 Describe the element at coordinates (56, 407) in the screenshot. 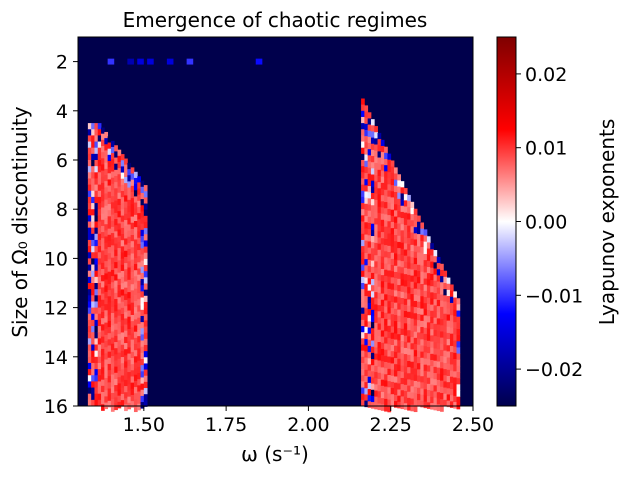

I see `y-tick-label: 16` at that location.